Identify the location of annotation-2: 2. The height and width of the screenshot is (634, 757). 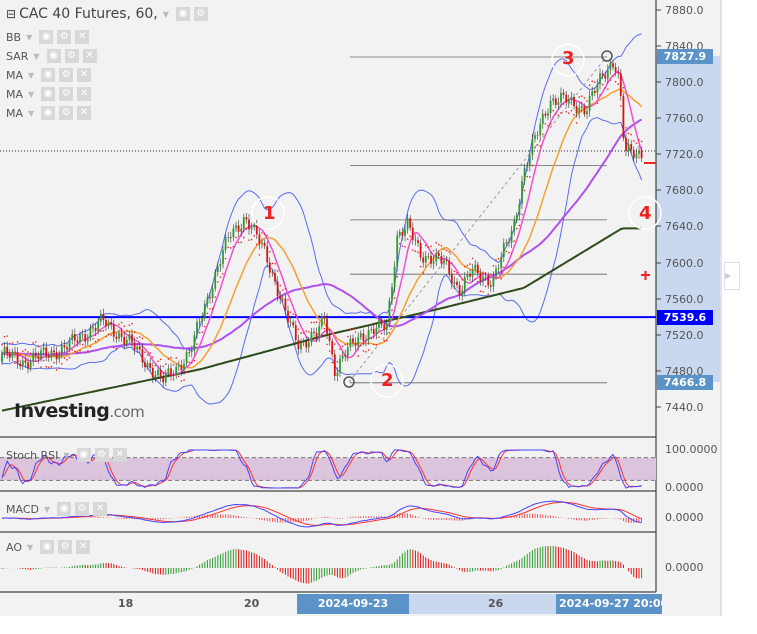
(387, 380).